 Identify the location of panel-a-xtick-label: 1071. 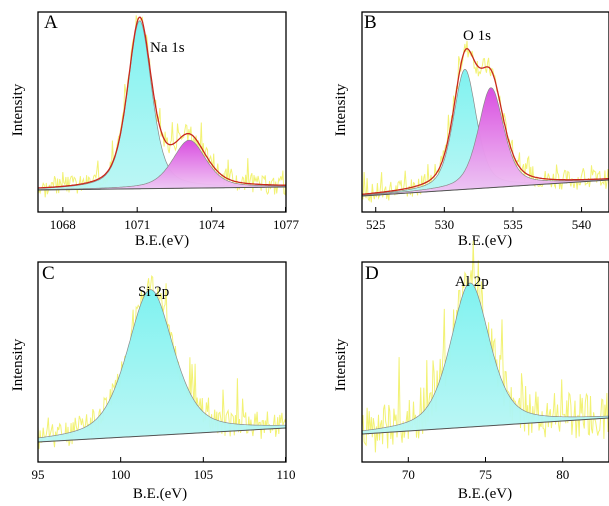
(137, 224).